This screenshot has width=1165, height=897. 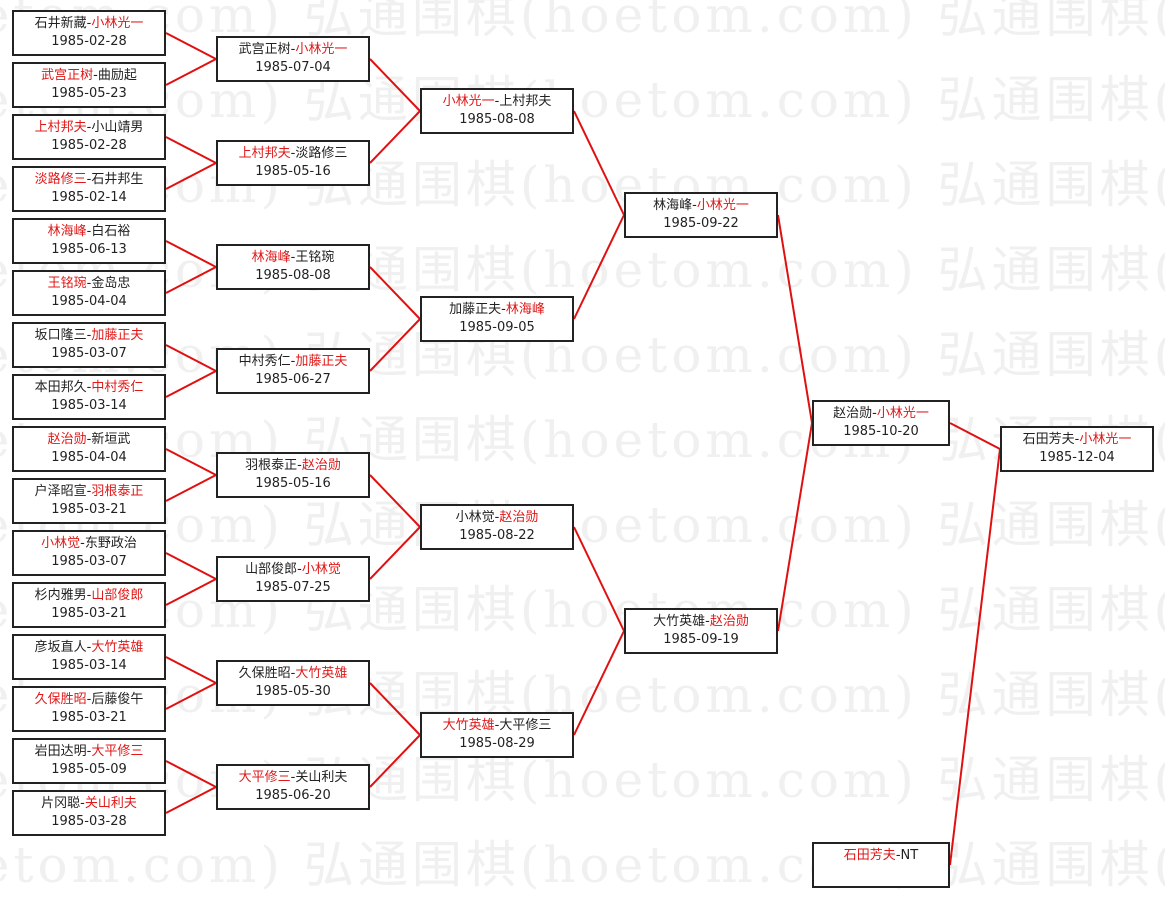 I want to click on match-players: 久保胜昭-后藤俊午, so click(x=89, y=700).